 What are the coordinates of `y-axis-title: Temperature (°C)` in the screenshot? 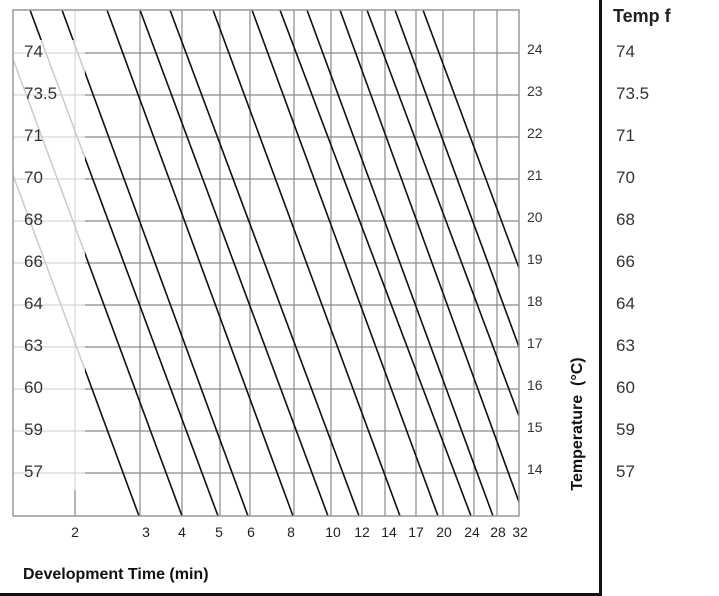 It's located at (577, 424).